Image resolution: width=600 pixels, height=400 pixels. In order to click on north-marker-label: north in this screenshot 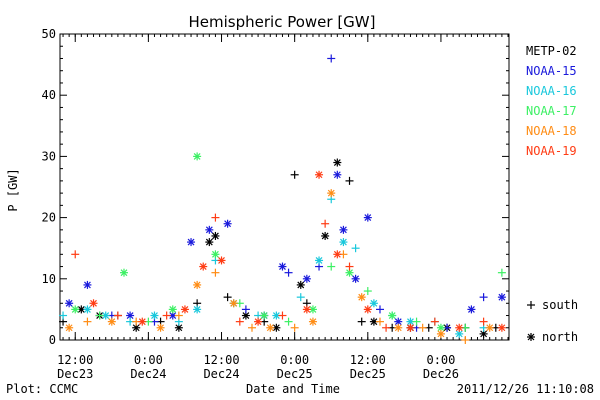, I will do `click(560, 337)`.